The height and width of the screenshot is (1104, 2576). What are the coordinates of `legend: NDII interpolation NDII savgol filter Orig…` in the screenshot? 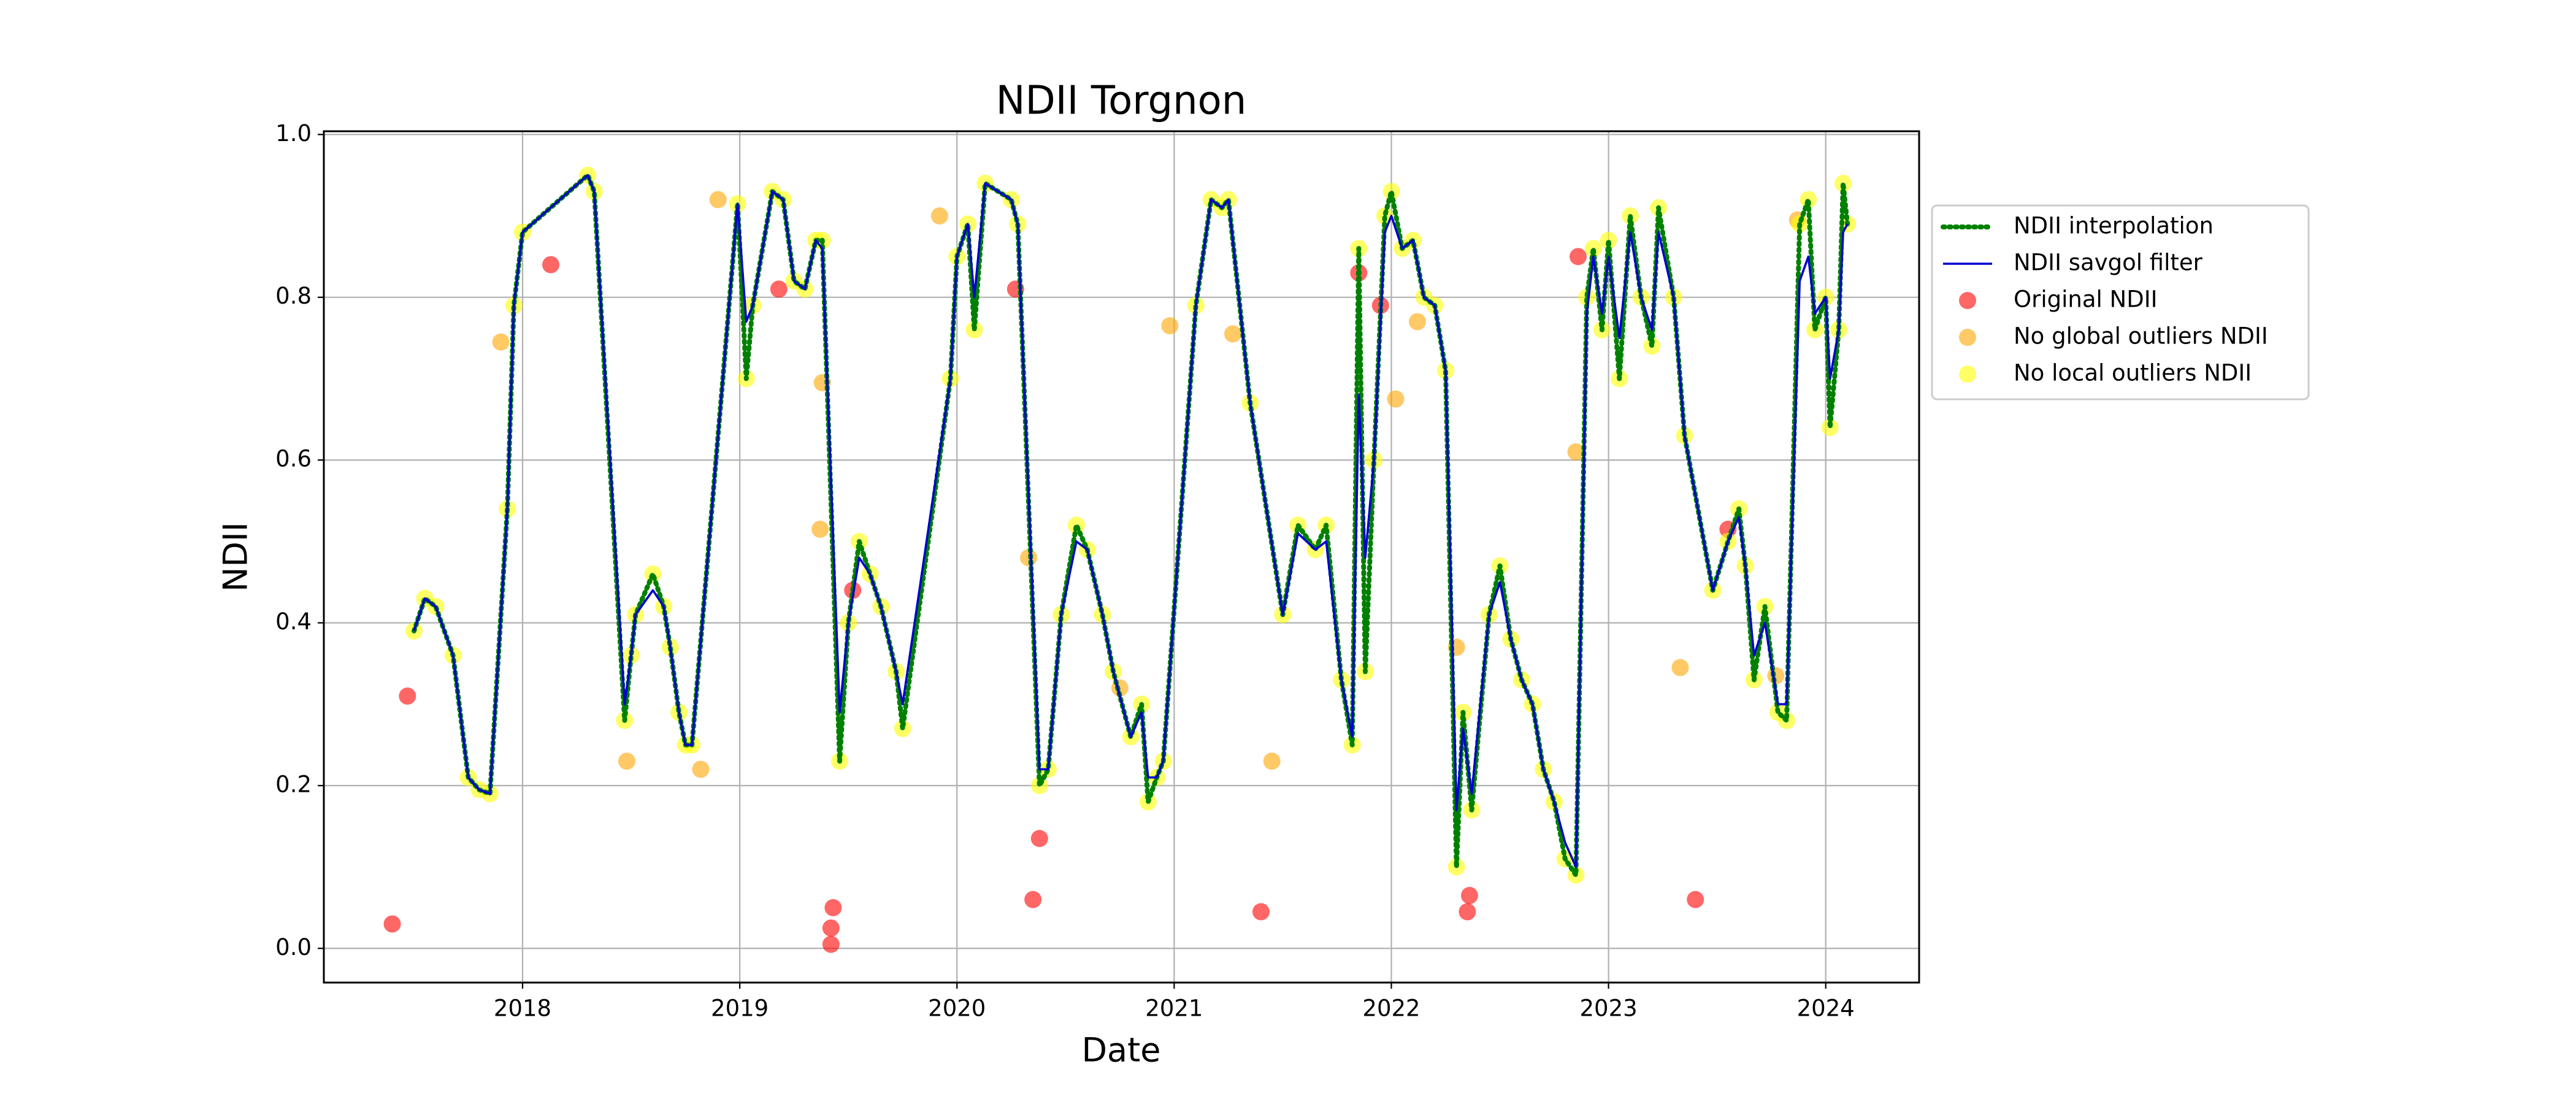 It's located at (2120, 302).